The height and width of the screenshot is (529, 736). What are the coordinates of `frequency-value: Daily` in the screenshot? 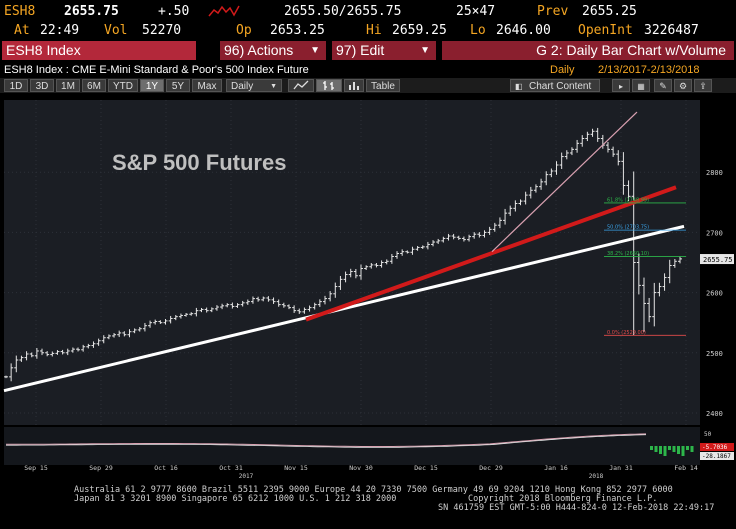 It's located at (242, 86).